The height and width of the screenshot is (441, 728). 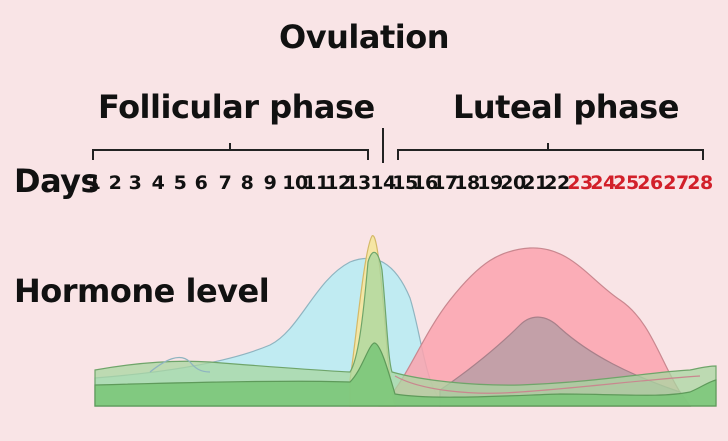 I want to click on day-21: 21, so click(x=535, y=183).